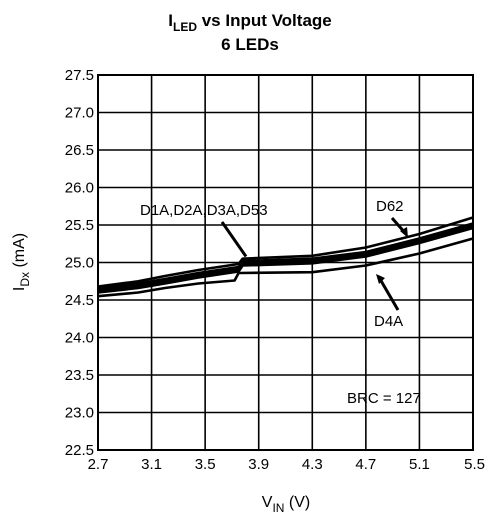  What do you see at coordinates (312, 464) in the screenshot?
I see `x-tick-label: 4.3` at bounding box center [312, 464].